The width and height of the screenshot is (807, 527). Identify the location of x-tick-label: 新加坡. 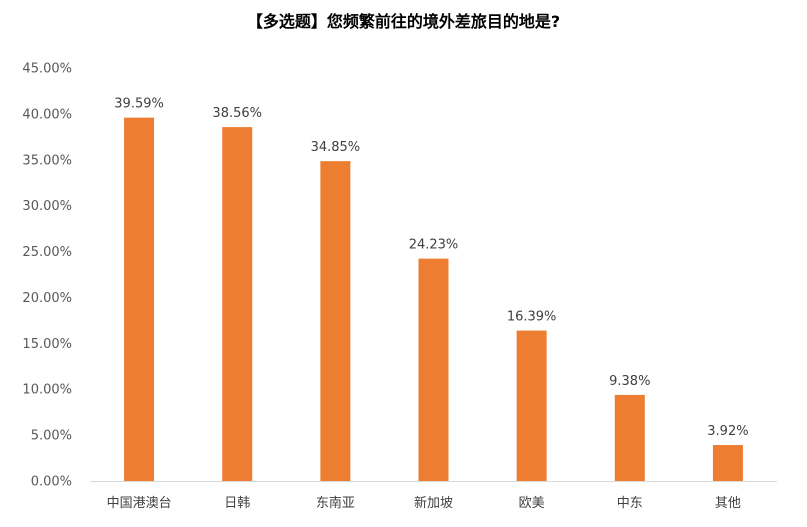
(433, 503).